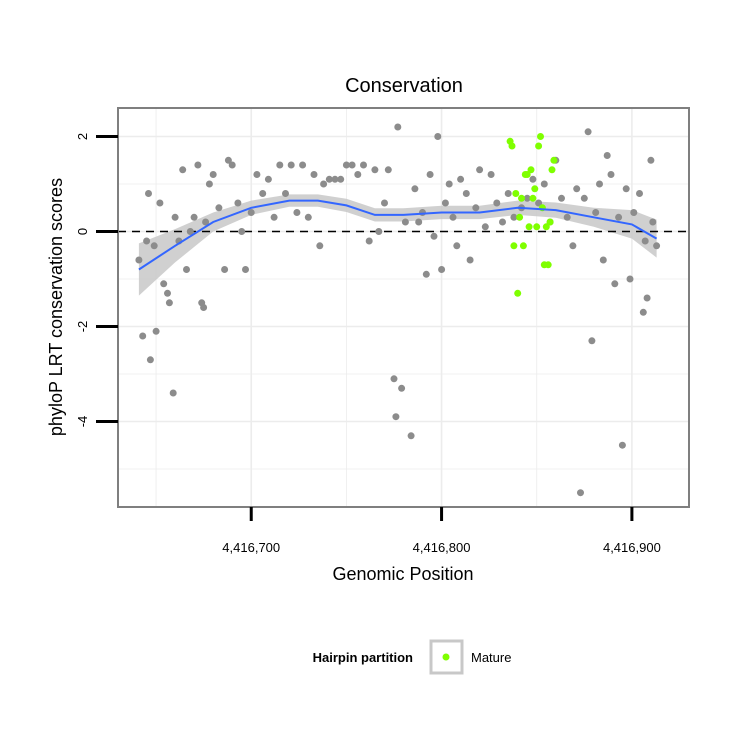 Image resolution: width=750 pixels, height=750 pixels. Describe the element at coordinates (82, 422) in the screenshot. I see `y-tick-label: -4` at that location.